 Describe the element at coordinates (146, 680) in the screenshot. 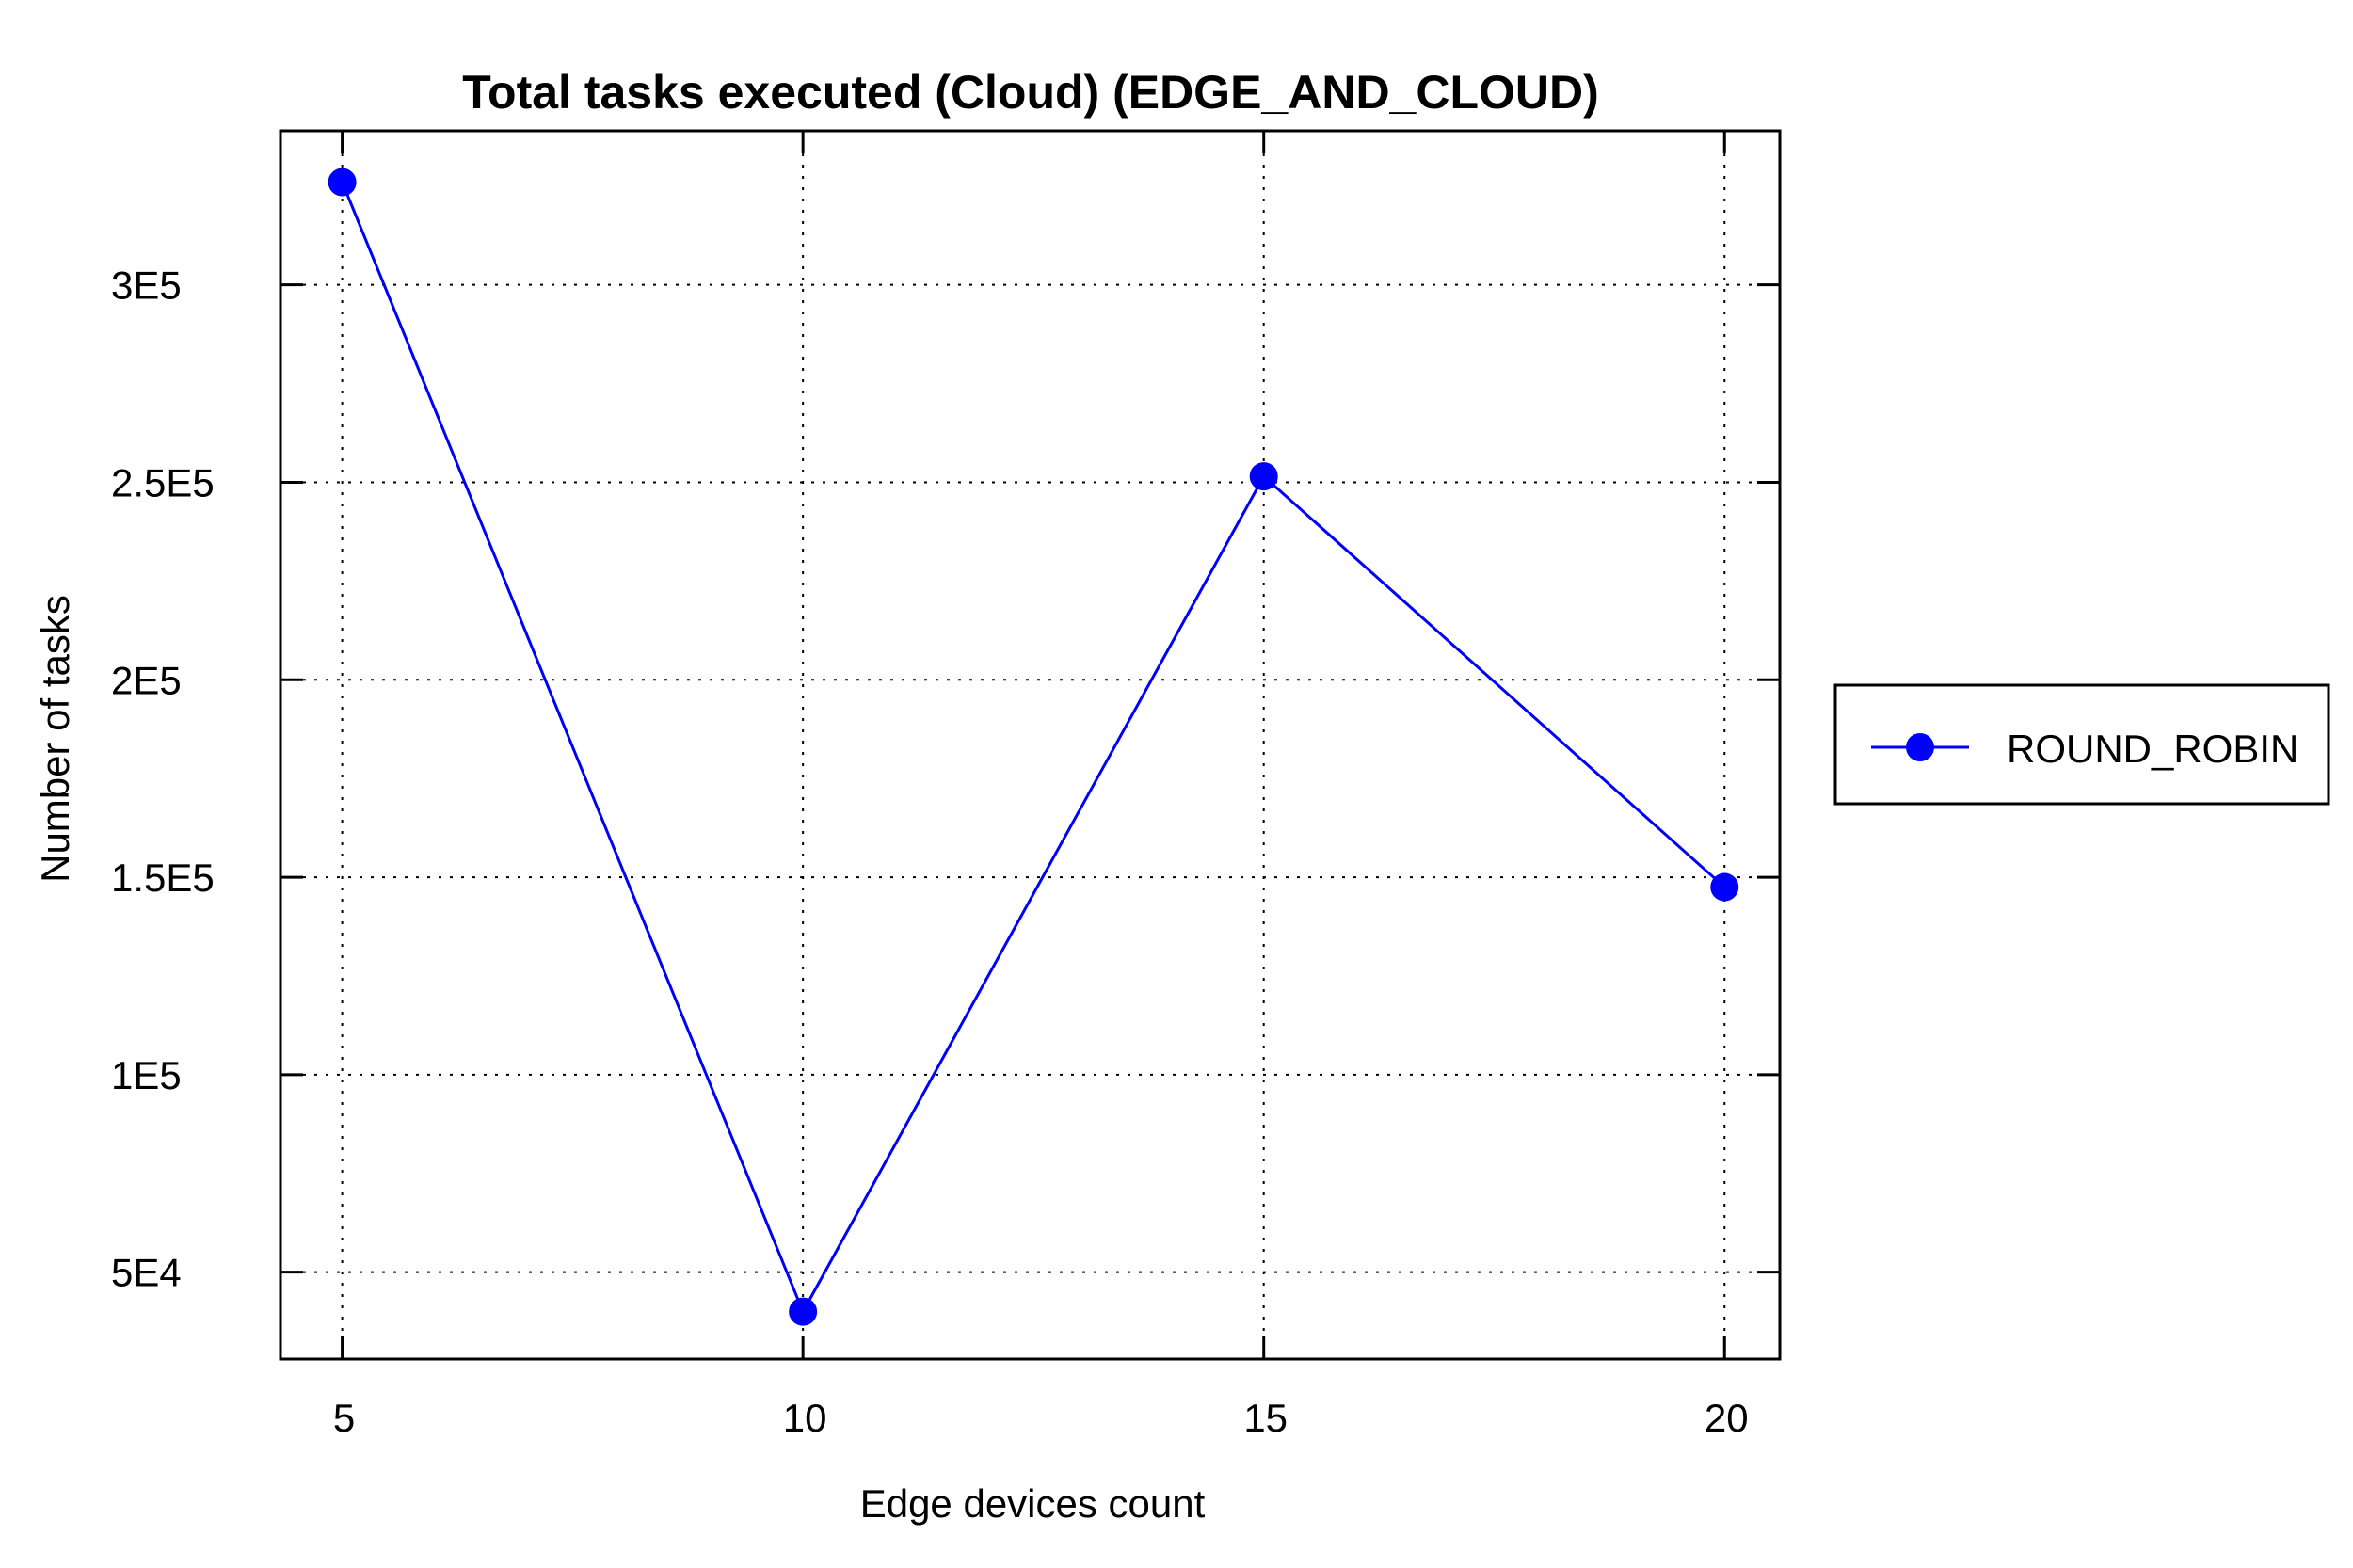

I see `y-tick-label: 2E5` at that location.